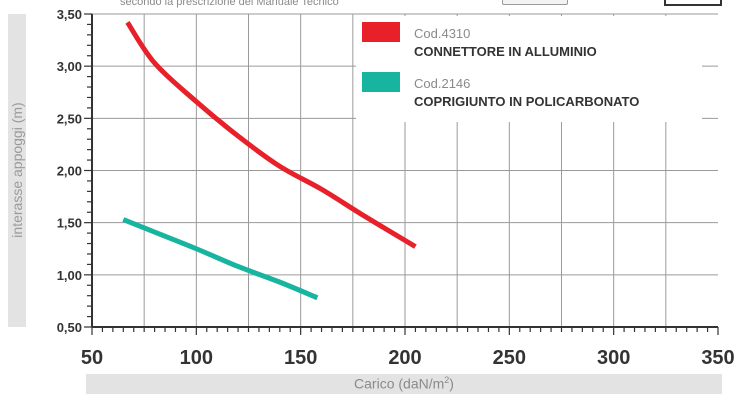 This screenshot has height=394, width=744. I want to click on x-tick-label: 200, so click(404, 358).